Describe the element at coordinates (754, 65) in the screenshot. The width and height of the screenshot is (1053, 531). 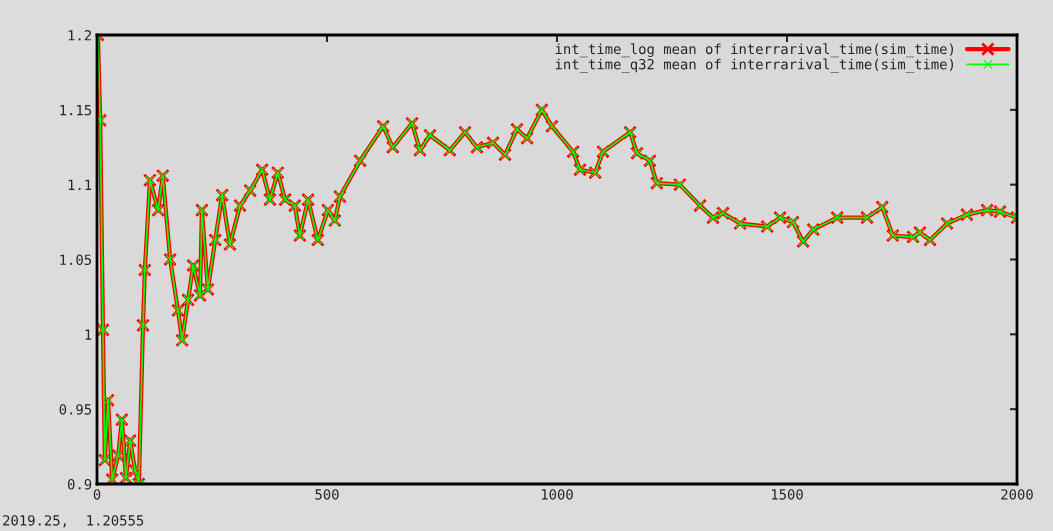
I see `legend-label: int_time_q32 mean of interrarival_time(sim_time)` at that location.